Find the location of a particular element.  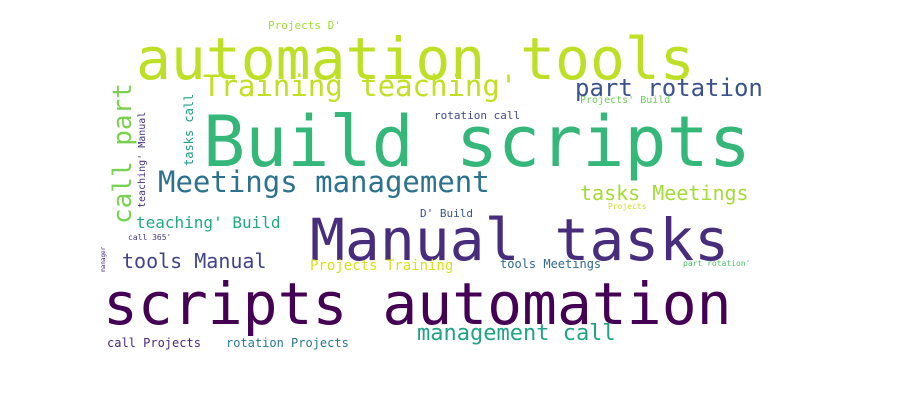

word-tasks-meetings: tasks Meetings is located at coordinates (664, 193).